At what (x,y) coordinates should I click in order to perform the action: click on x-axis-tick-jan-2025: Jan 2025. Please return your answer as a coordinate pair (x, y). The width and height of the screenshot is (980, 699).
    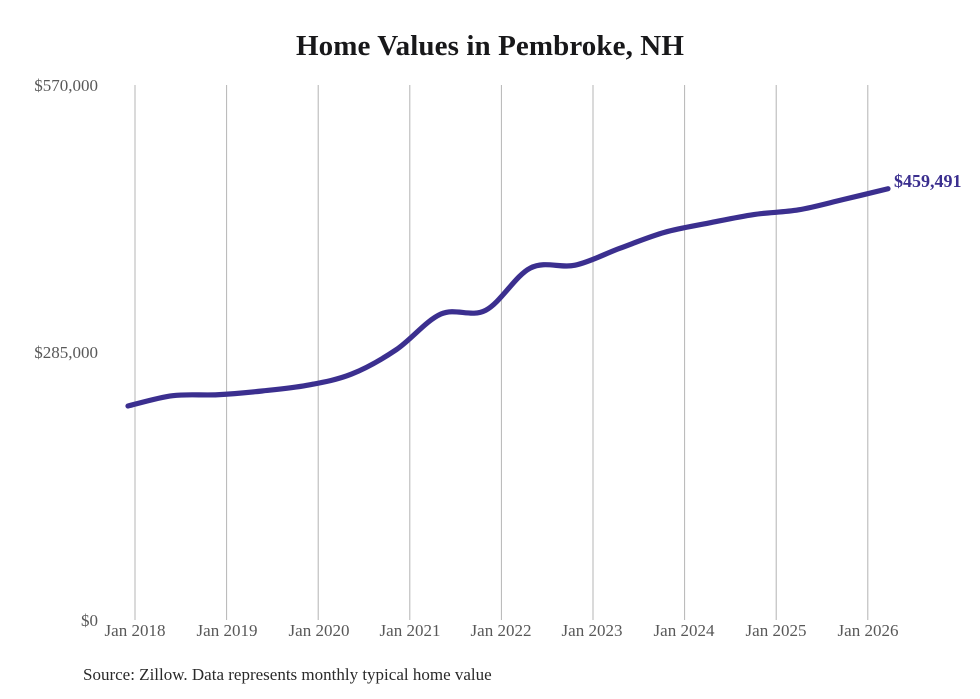
    Looking at the image, I should click on (776, 630).